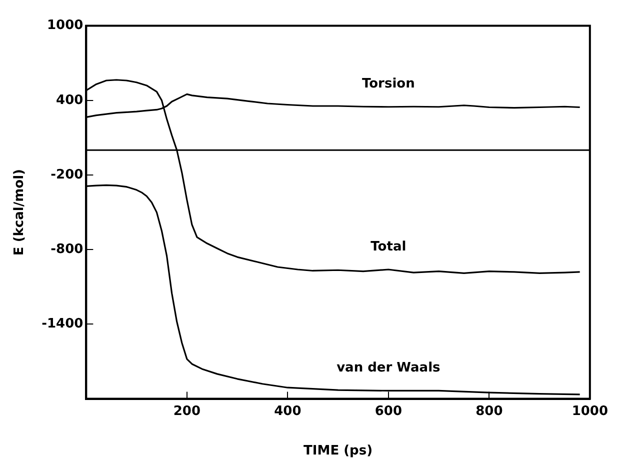 The height and width of the screenshot is (471, 628). I want to click on y-tick-label: 1000, so click(65, 26).